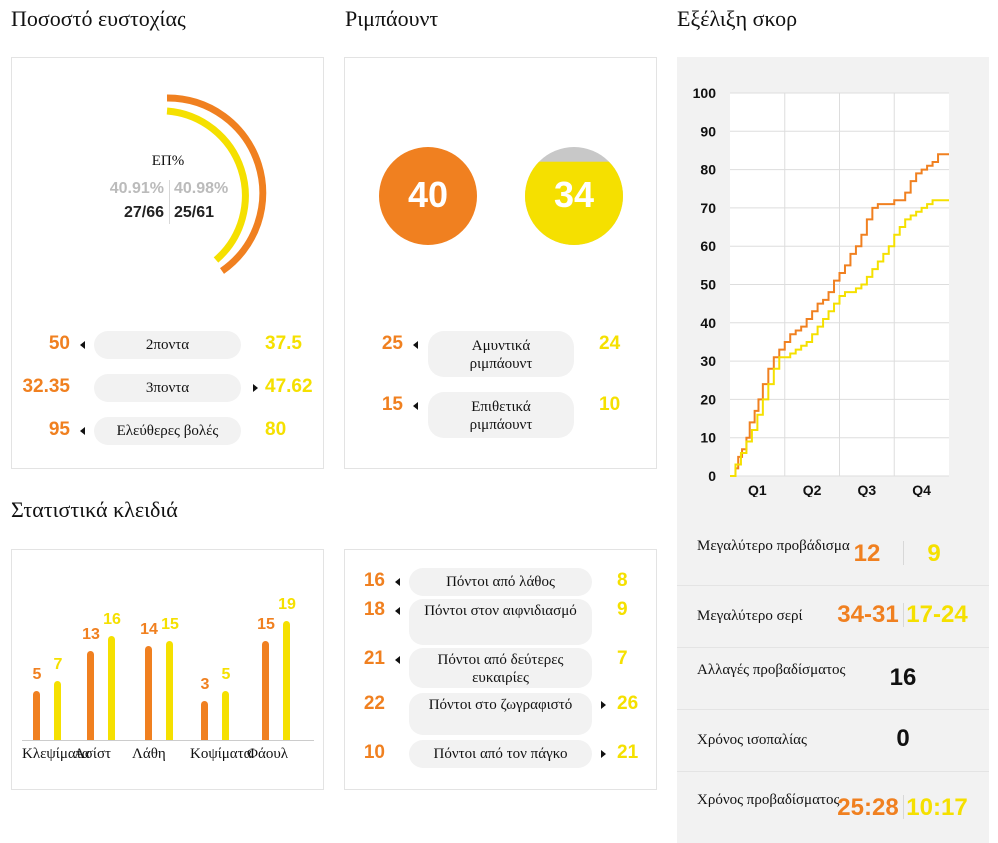 This screenshot has height=843, width=998. Describe the element at coordinates (268, 754) in the screenshot. I see `stat-bar-label: Φάουλ` at that location.